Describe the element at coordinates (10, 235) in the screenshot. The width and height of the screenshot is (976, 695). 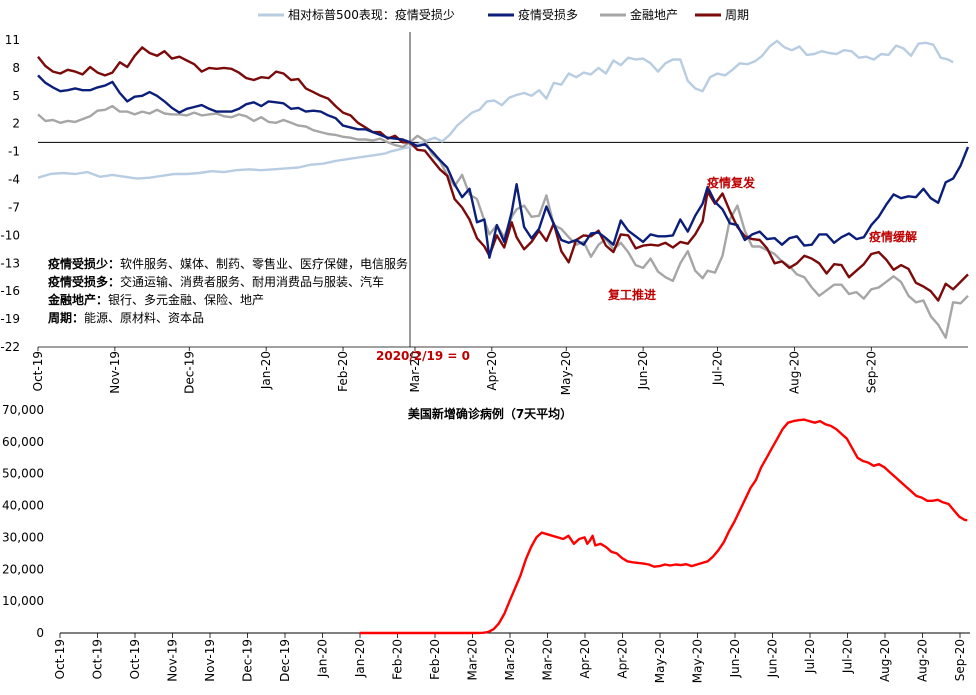
I see `top-y-tick-label: -10` at that location.